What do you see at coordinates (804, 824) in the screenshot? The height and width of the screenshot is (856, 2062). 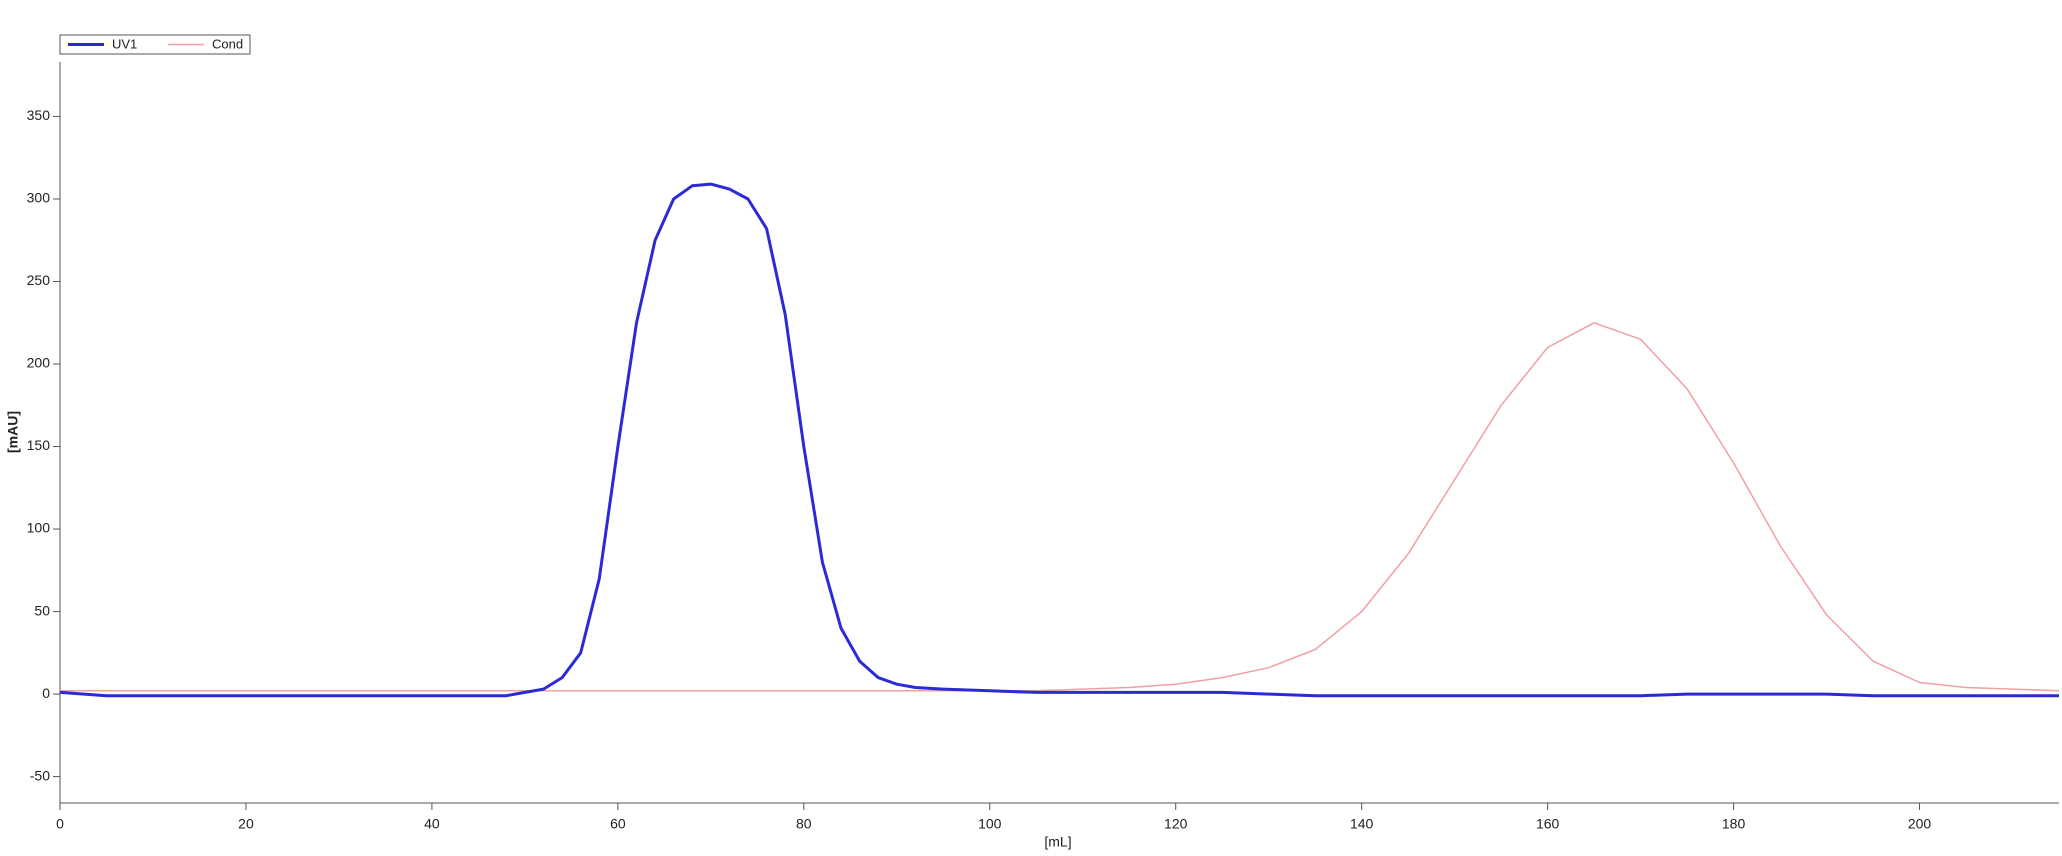 I see `x-tick-label: 80` at bounding box center [804, 824].